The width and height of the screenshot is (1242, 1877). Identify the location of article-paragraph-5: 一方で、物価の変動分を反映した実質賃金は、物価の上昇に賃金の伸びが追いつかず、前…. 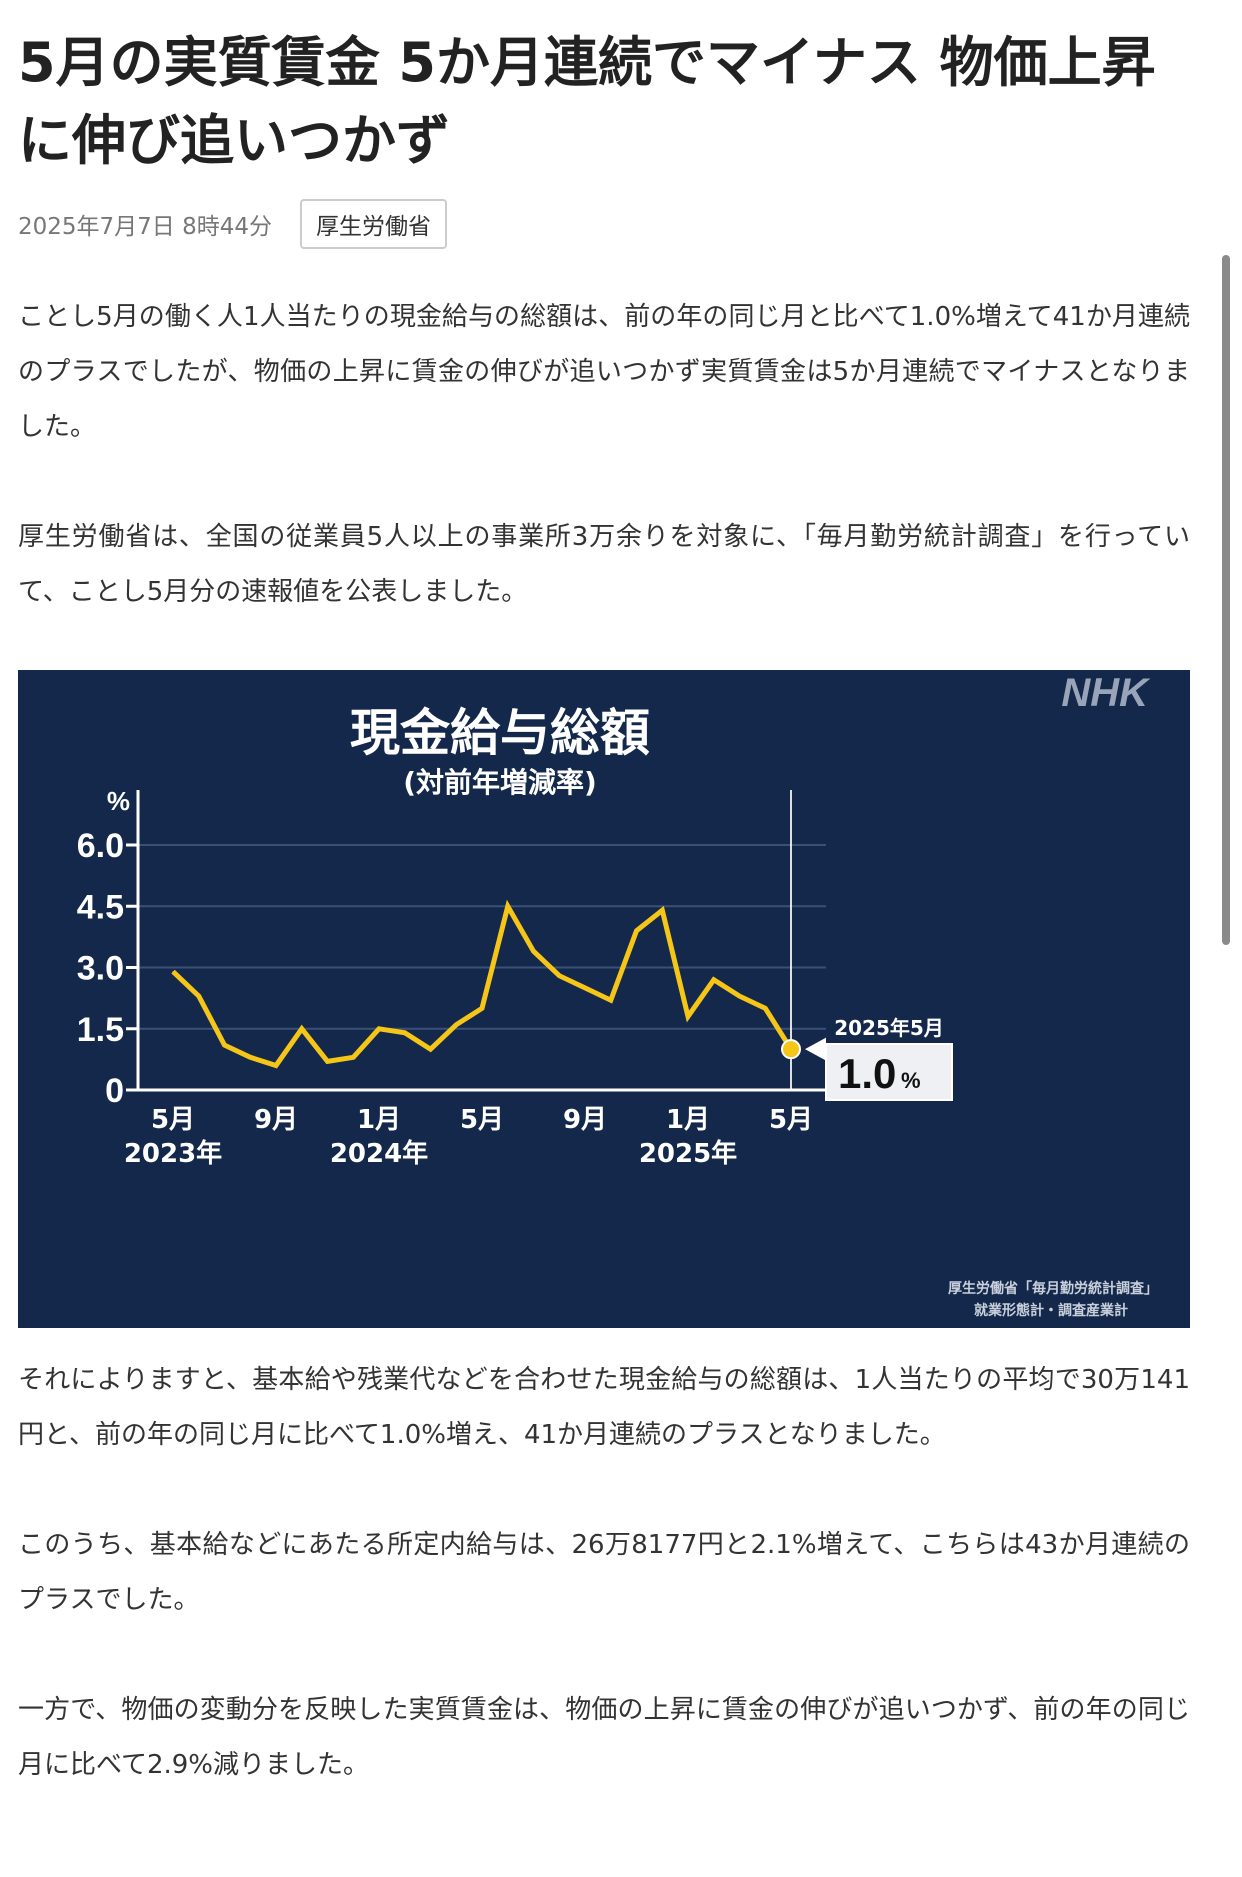
(604, 1737).